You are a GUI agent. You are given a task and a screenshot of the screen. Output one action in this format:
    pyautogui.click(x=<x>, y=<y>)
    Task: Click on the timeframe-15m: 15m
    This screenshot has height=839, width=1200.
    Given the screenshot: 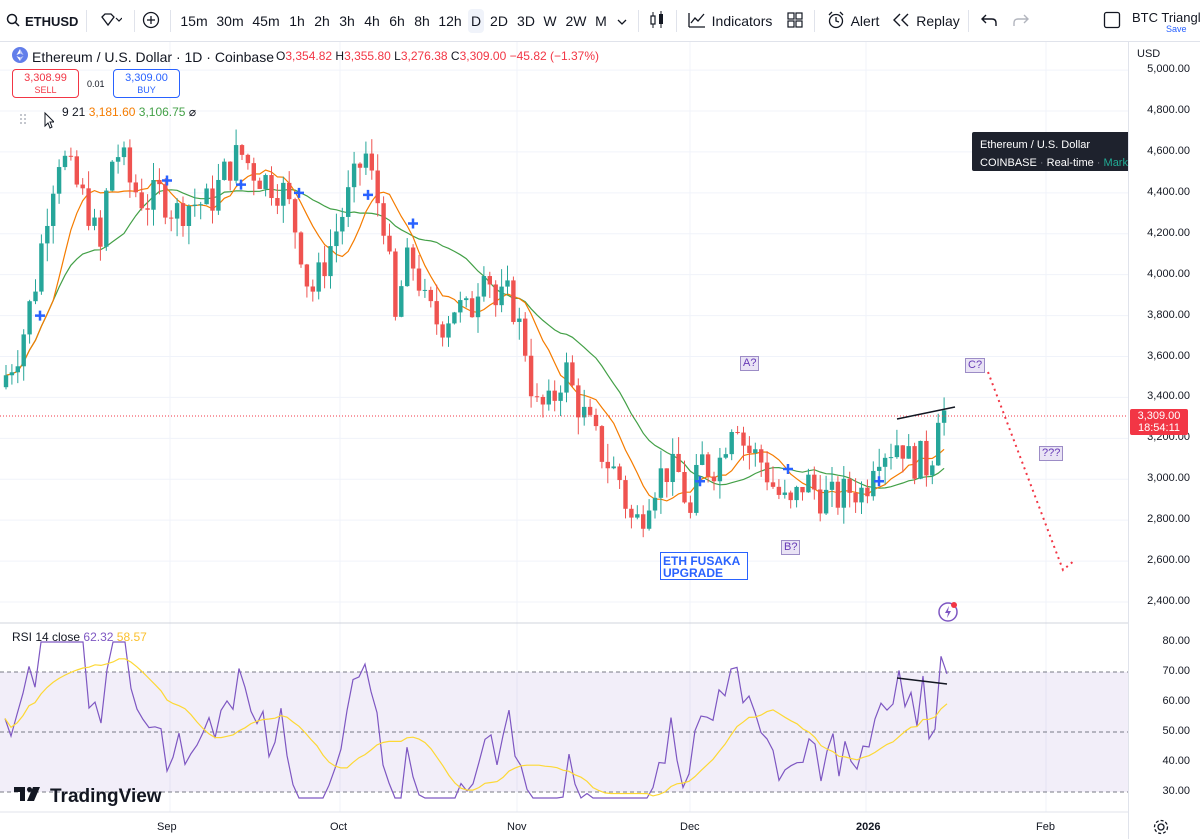 What is the action you would take?
    pyautogui.click(x=194, y=21)
    